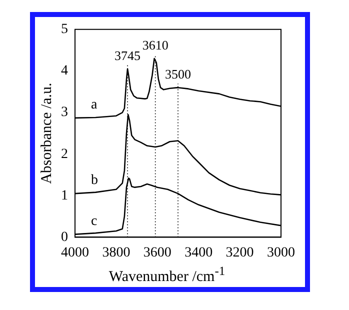 The height and width of the screenshot is (310, 349). What do you see at coordinates (46, 133) in the screenshot?
I see `y-axis-title: Absorbance /a.u.` at bounding box center [46, 133].